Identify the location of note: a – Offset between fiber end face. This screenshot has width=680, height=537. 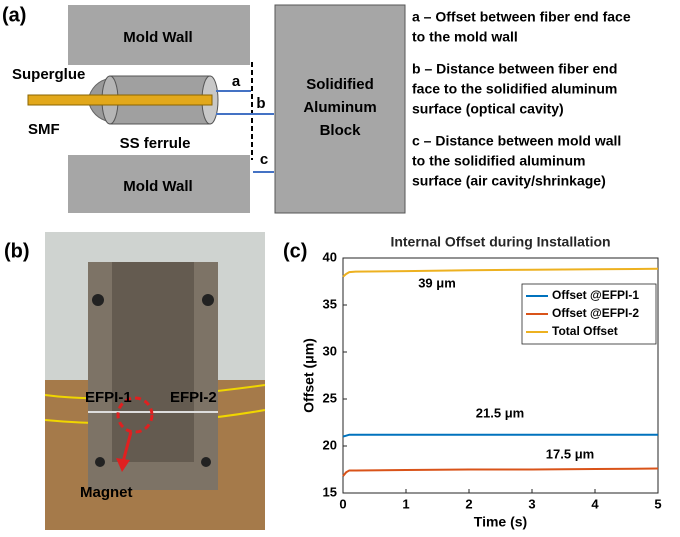
(521, 17).